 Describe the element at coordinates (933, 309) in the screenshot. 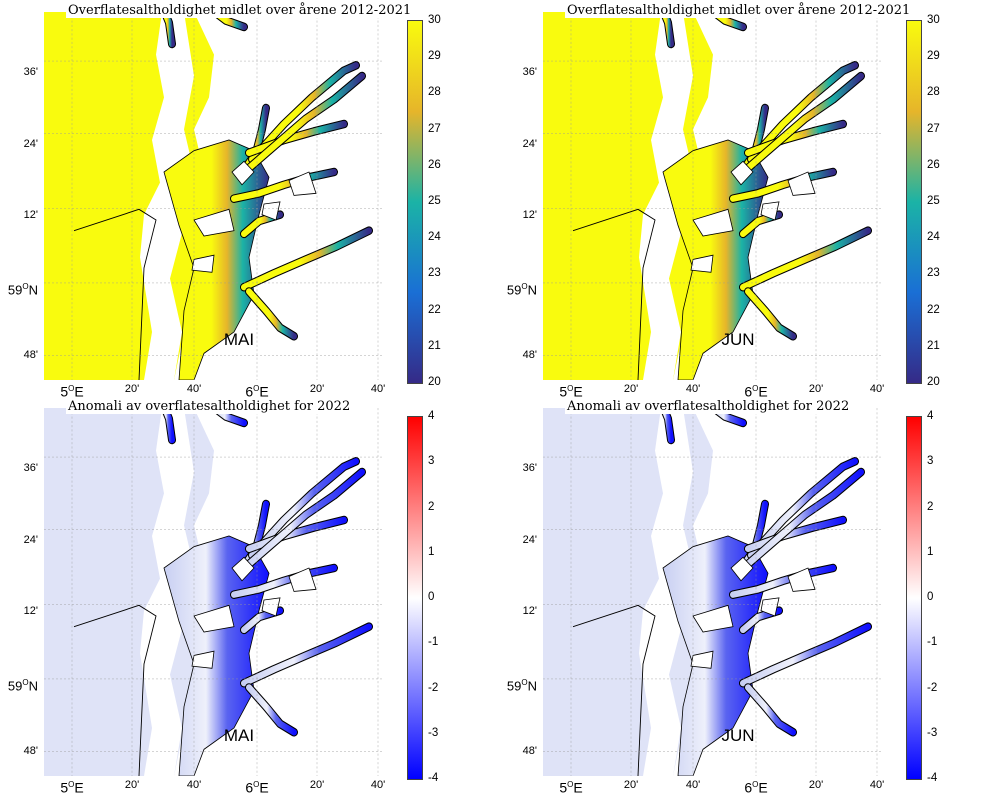

I see `colorbar-tick: 22` at that location.